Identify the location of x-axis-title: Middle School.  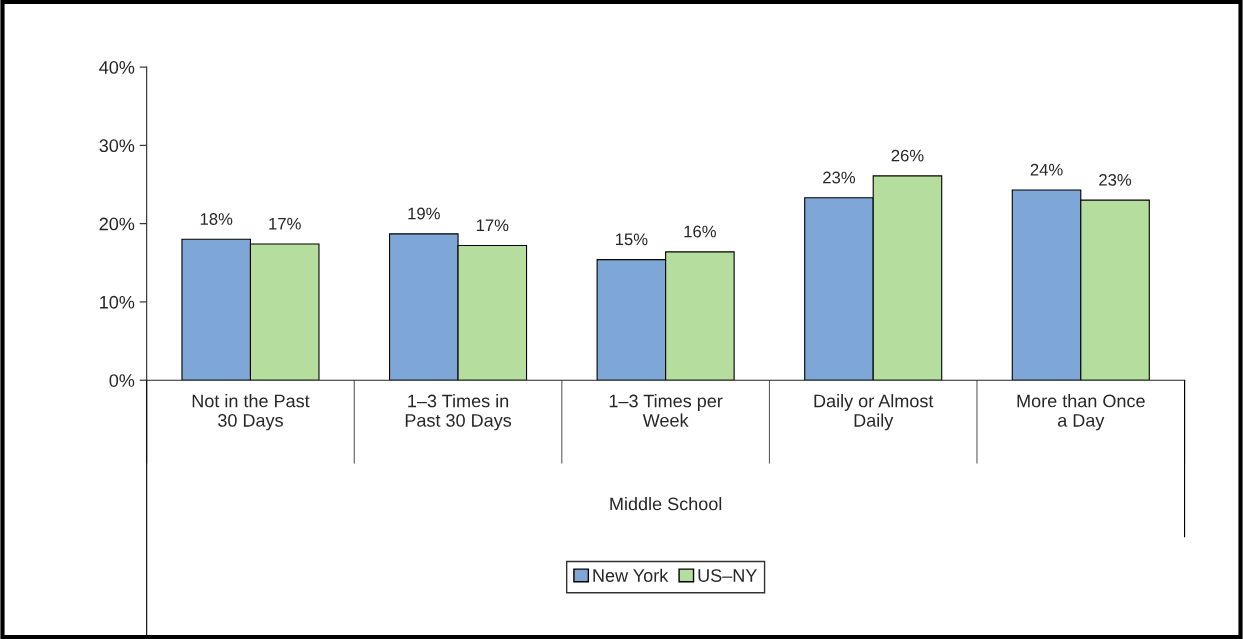
(666, 504).